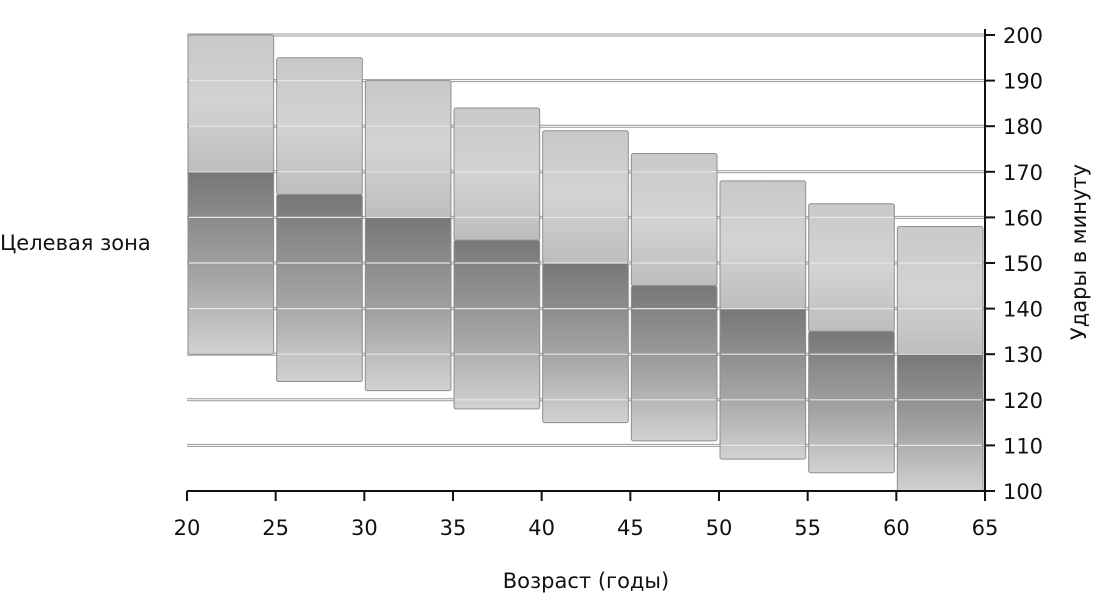 The height and width of the screenshot is (598, 1097). I want to click on x-tick-label-65: 65, so click(985, 528).